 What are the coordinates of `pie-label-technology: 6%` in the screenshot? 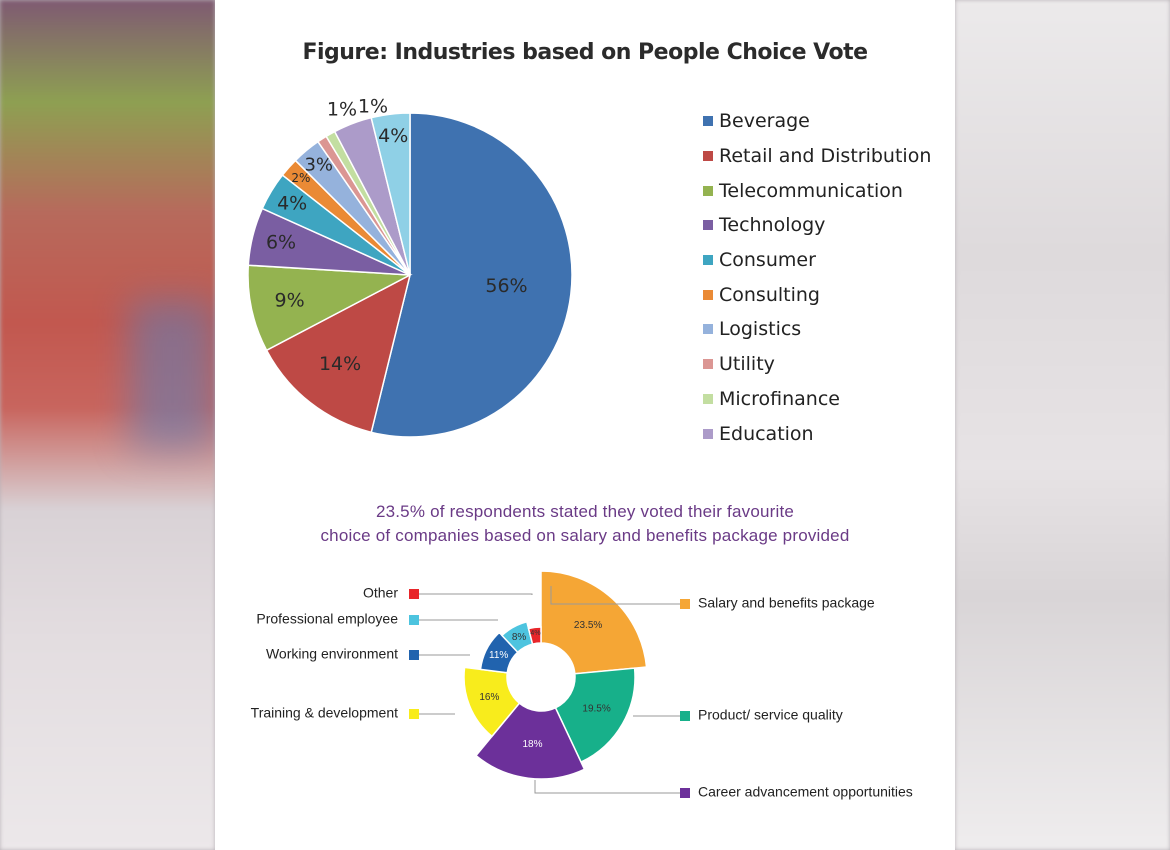 It's located at (281, 243).